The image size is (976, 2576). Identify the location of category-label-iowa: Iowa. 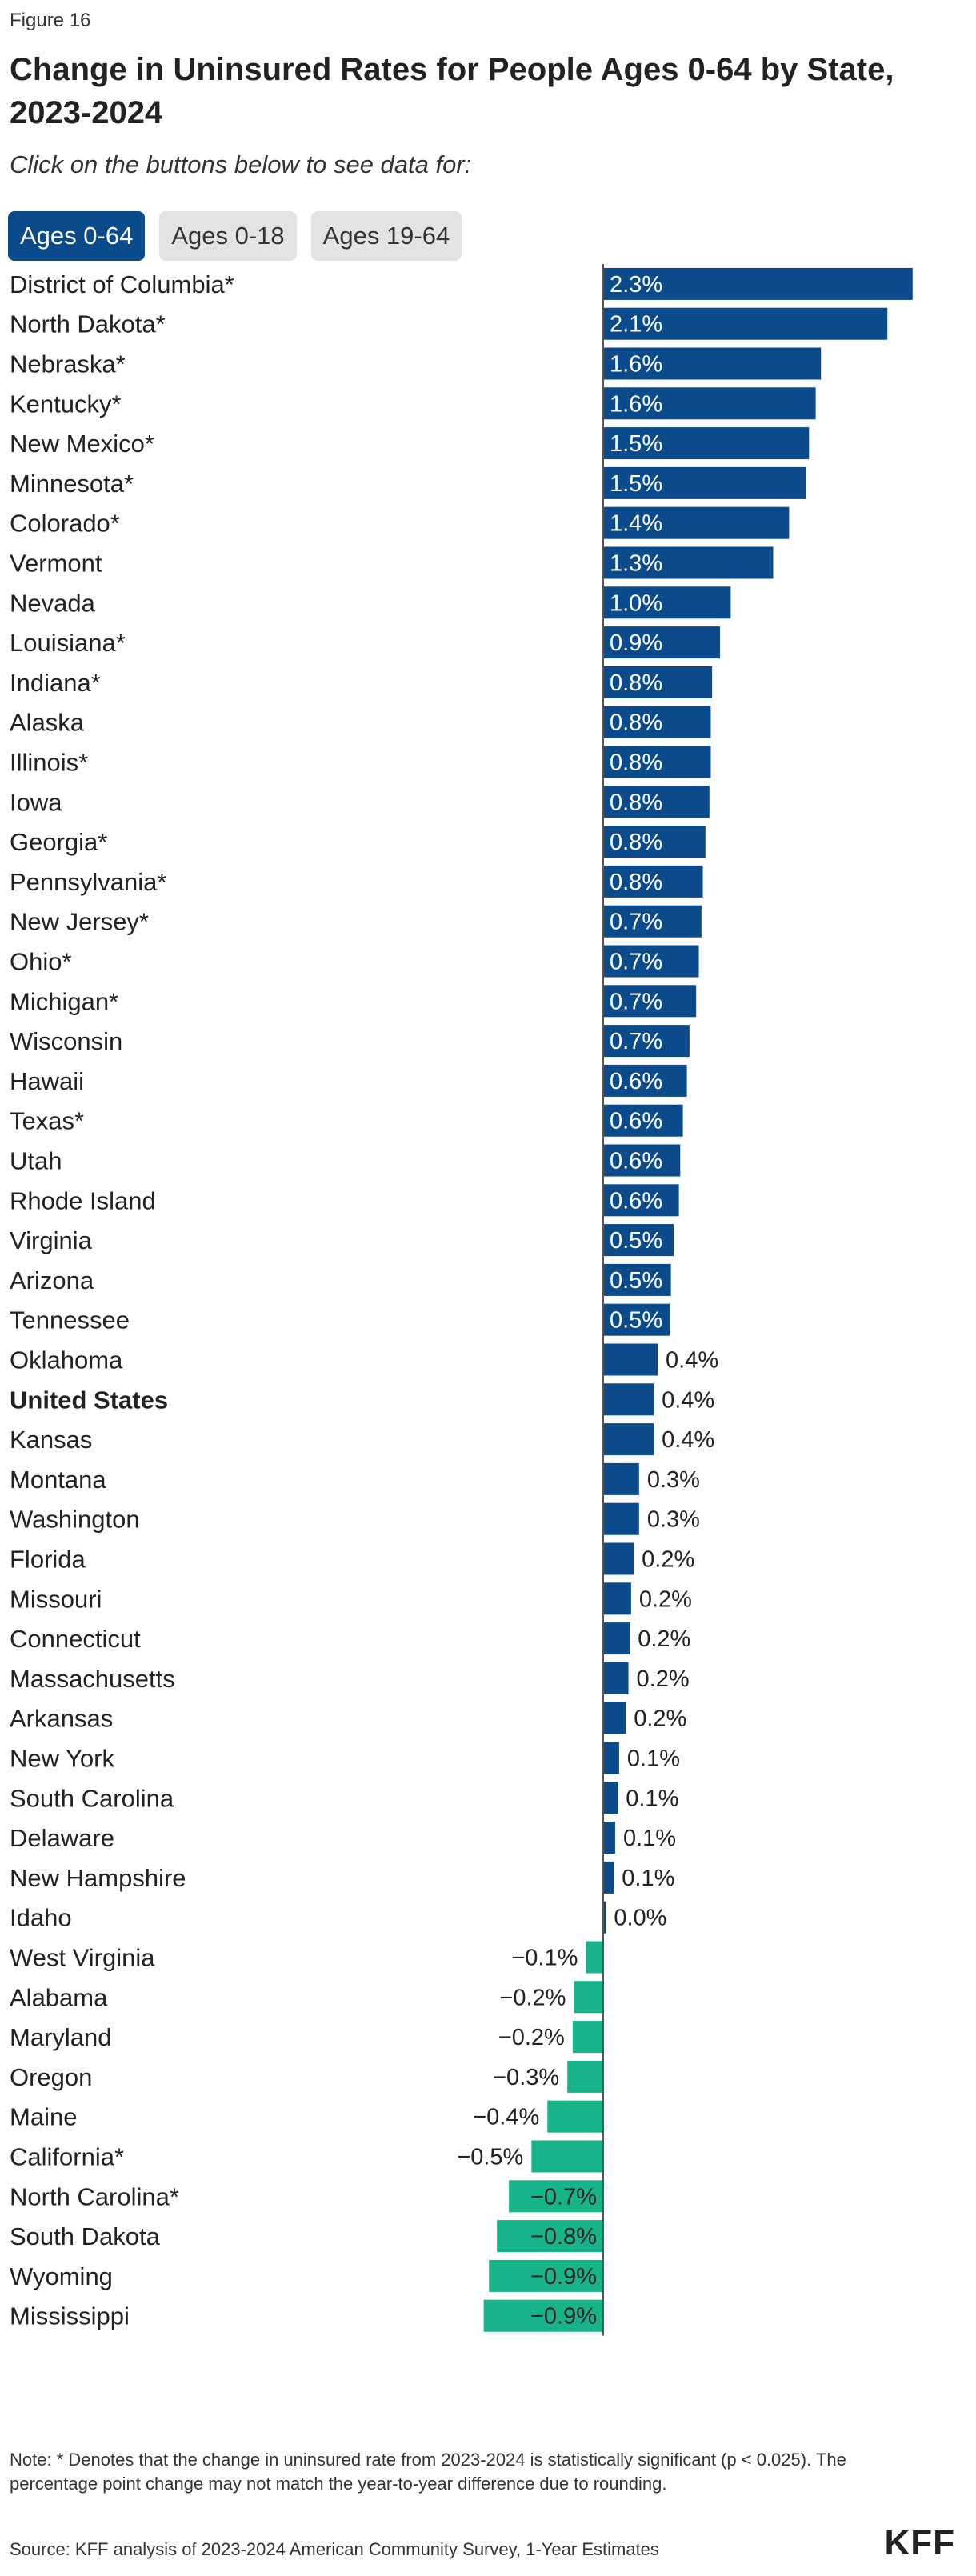
(36, 802).